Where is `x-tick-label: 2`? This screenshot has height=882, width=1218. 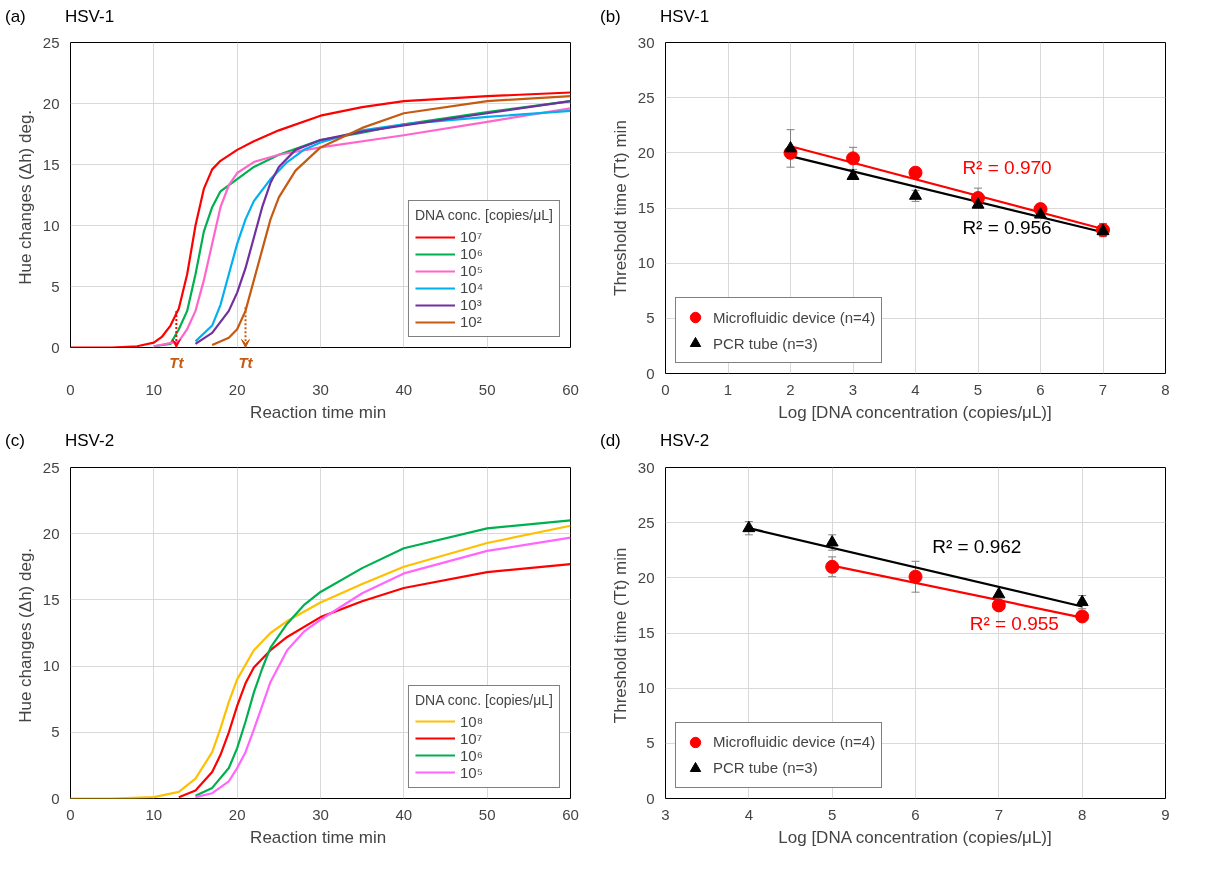 x-tick-label: 2 is located at coordinates (790, 389).